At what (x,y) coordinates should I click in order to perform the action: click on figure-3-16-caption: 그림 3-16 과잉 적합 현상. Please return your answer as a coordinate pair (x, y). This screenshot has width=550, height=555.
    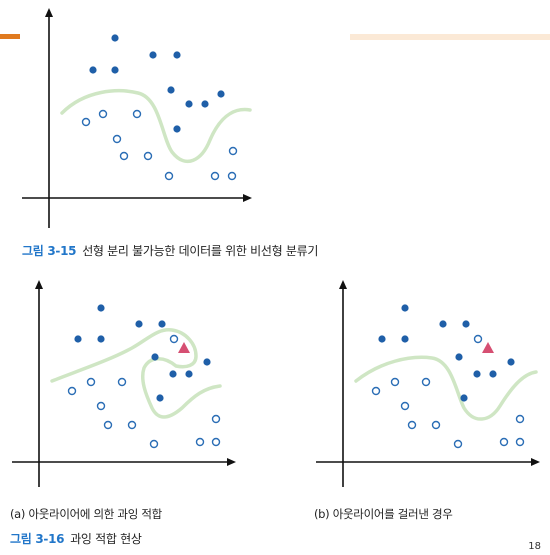
    Looking at the image, I should click on (76, 538).